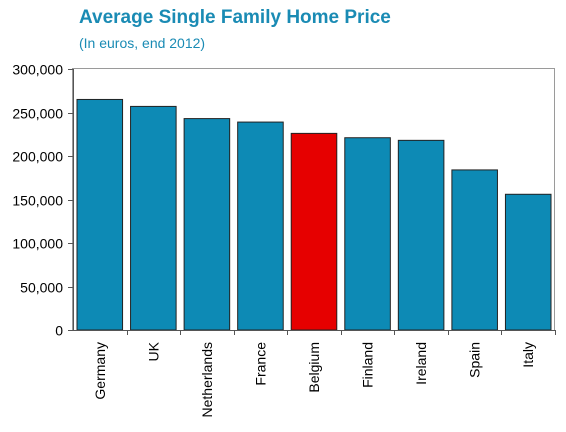 The height and width of the screenshot is (432, 566). Describe the element at coordinates (41, 288) in the screenshot. I see `y-tick-label: 50,000` at that location.